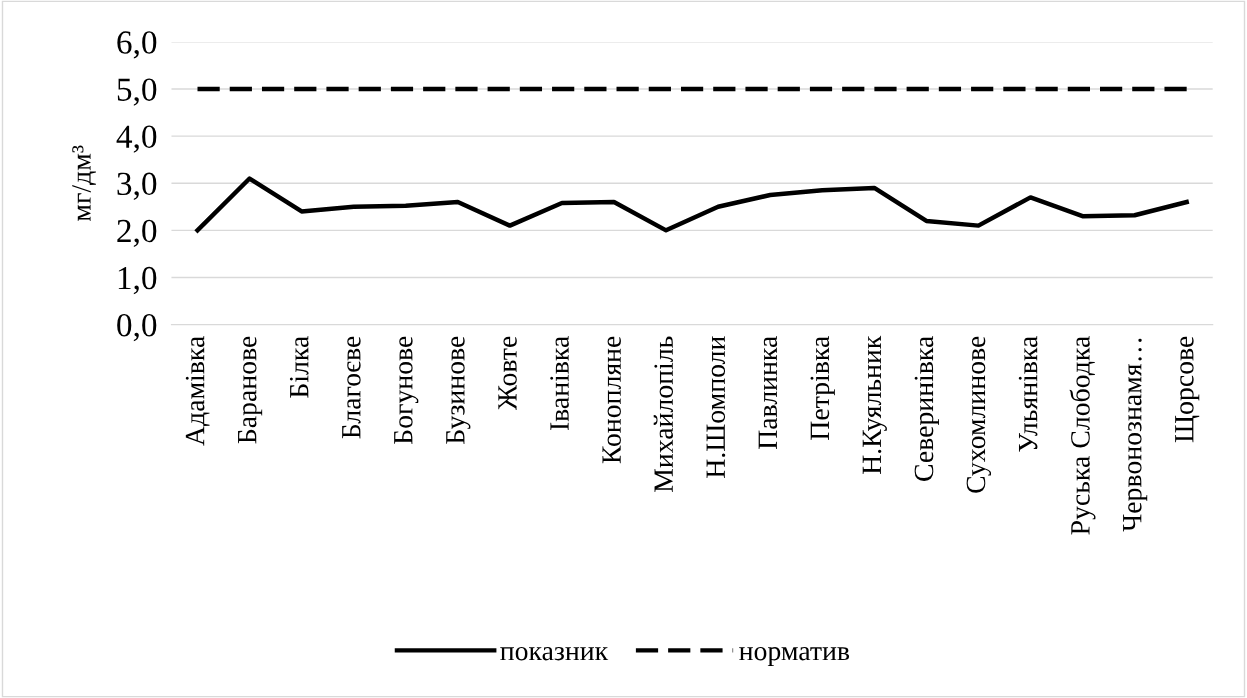 The image size is (1247, 698). Describe the element at coordinates (559, 383) in the screenshot. I see `x-tick-label: Іванівка` at that location.